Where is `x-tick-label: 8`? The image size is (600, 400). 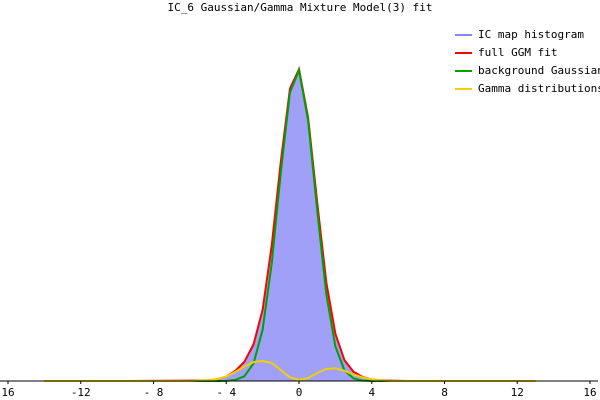 x-tick-label: 8 is located at coordinates (444, 392).